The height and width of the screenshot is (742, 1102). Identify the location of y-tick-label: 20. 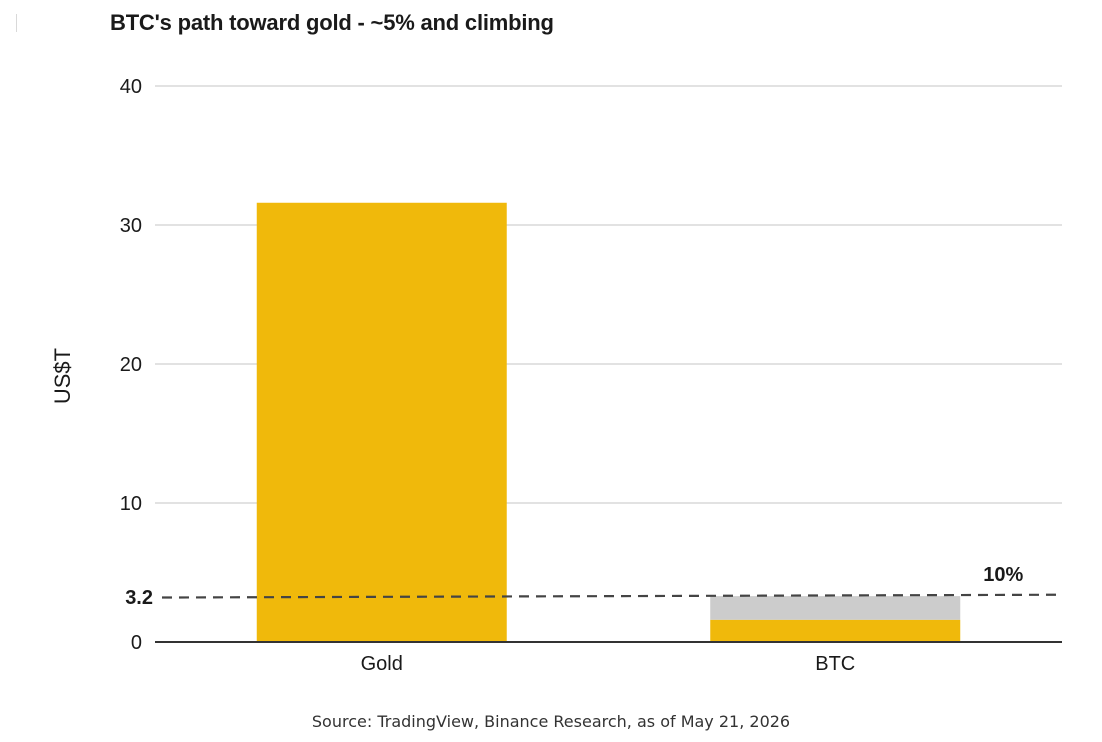
(131, 365).